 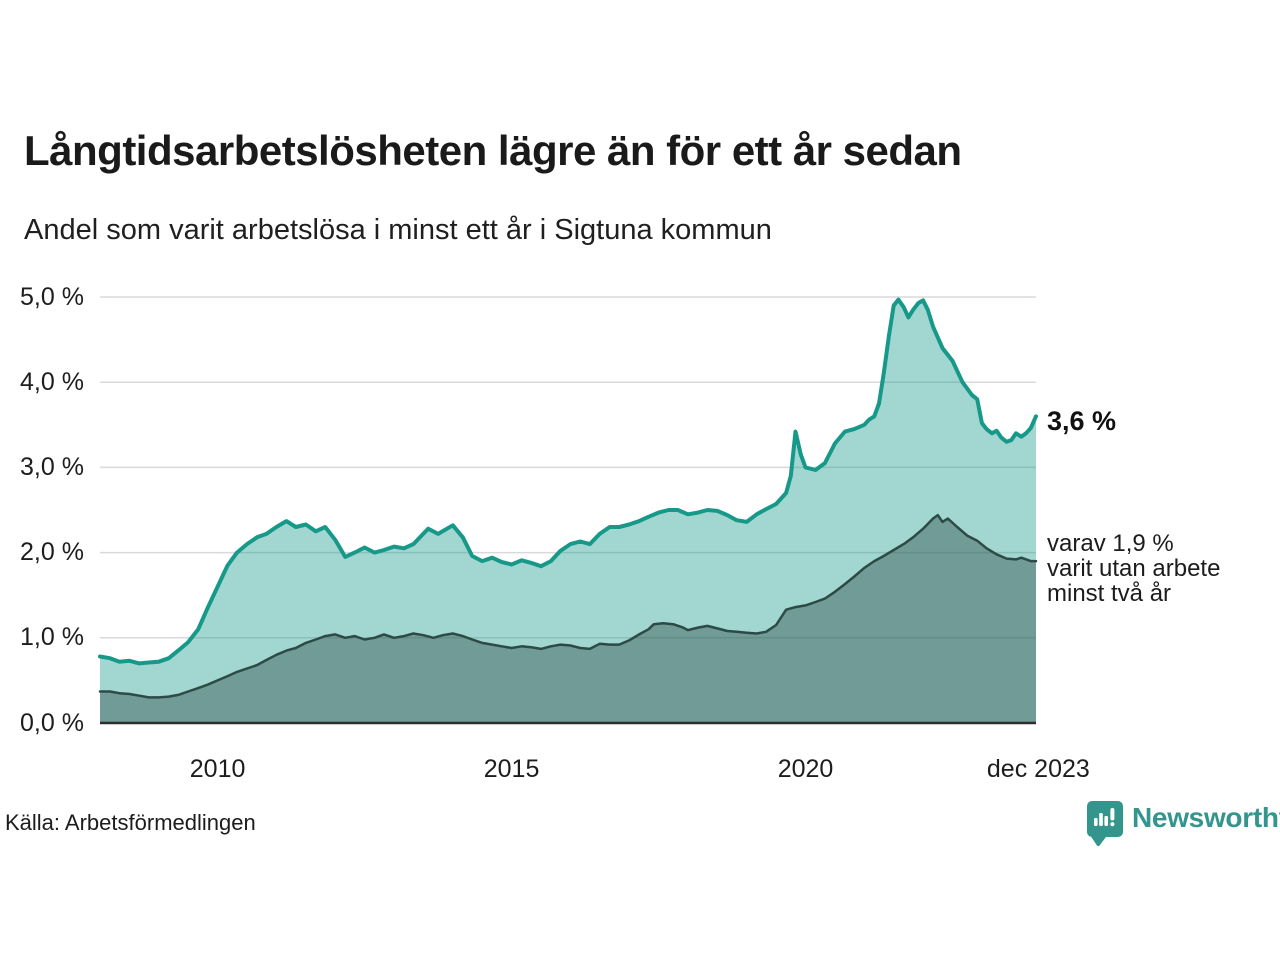 I want to click on source-note: Källa: Arbetsförmedlingen, so click(x=130, y=822).